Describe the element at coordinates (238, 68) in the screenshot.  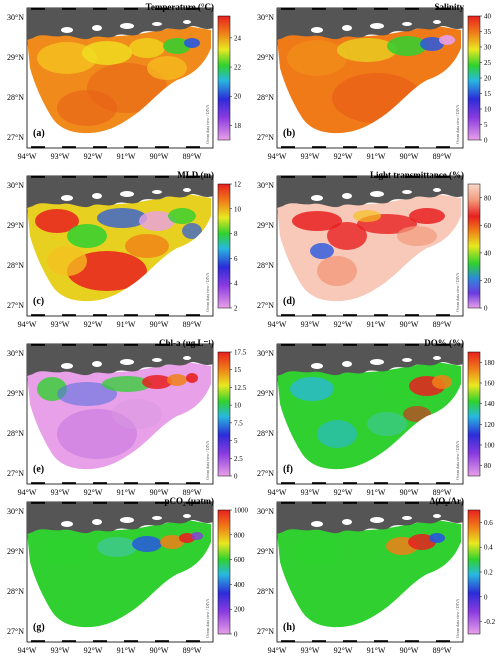
I see `colorbar-tick-label: 22` at that location.